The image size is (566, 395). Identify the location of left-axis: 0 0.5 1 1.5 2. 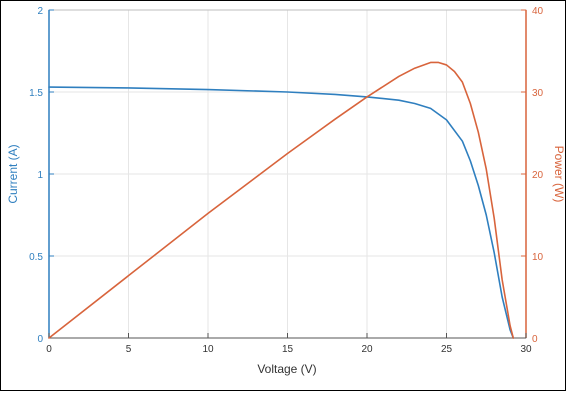
(41, 175).